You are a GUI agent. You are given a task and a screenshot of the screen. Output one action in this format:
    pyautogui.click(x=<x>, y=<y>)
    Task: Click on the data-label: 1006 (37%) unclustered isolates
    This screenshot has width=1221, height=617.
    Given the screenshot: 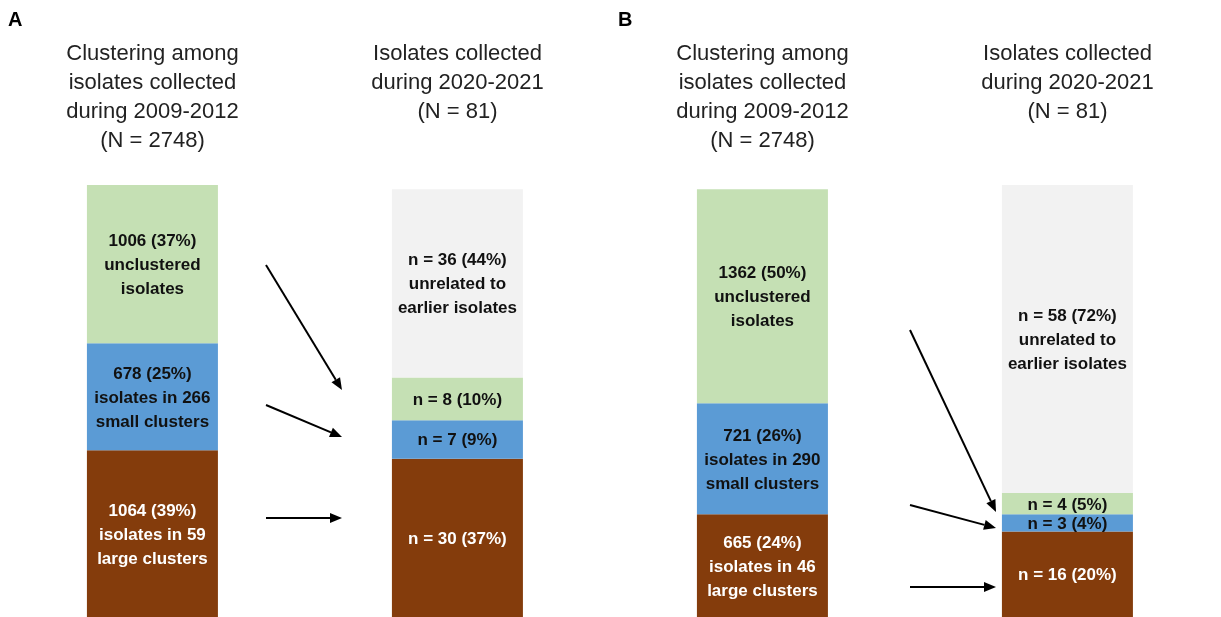 What is the action you would take?
    pyautogui.click(x=152, y=265)
    